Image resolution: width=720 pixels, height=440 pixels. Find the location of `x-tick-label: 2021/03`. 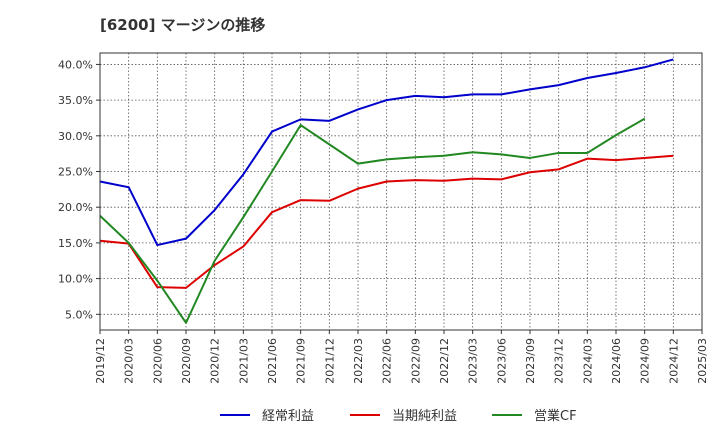

x-tick-label: 2021/03 is located at coordinates (243, 361).